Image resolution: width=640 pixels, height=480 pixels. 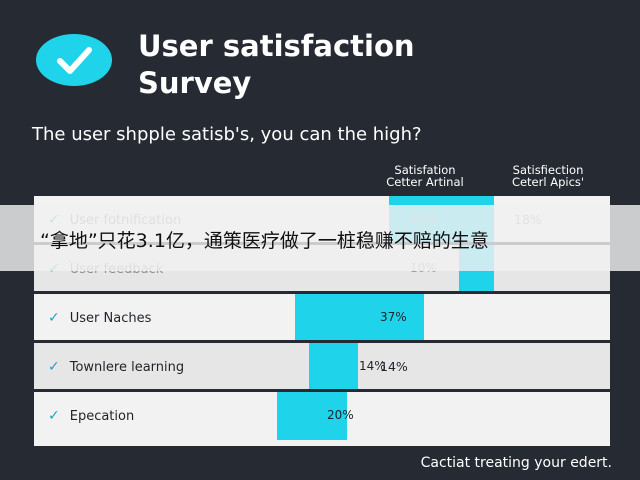 What do you see at coordinates (425, 170) in the screenshot?
I see `column-header-1-line1: Satisfation` at bounding box center [425, 170].